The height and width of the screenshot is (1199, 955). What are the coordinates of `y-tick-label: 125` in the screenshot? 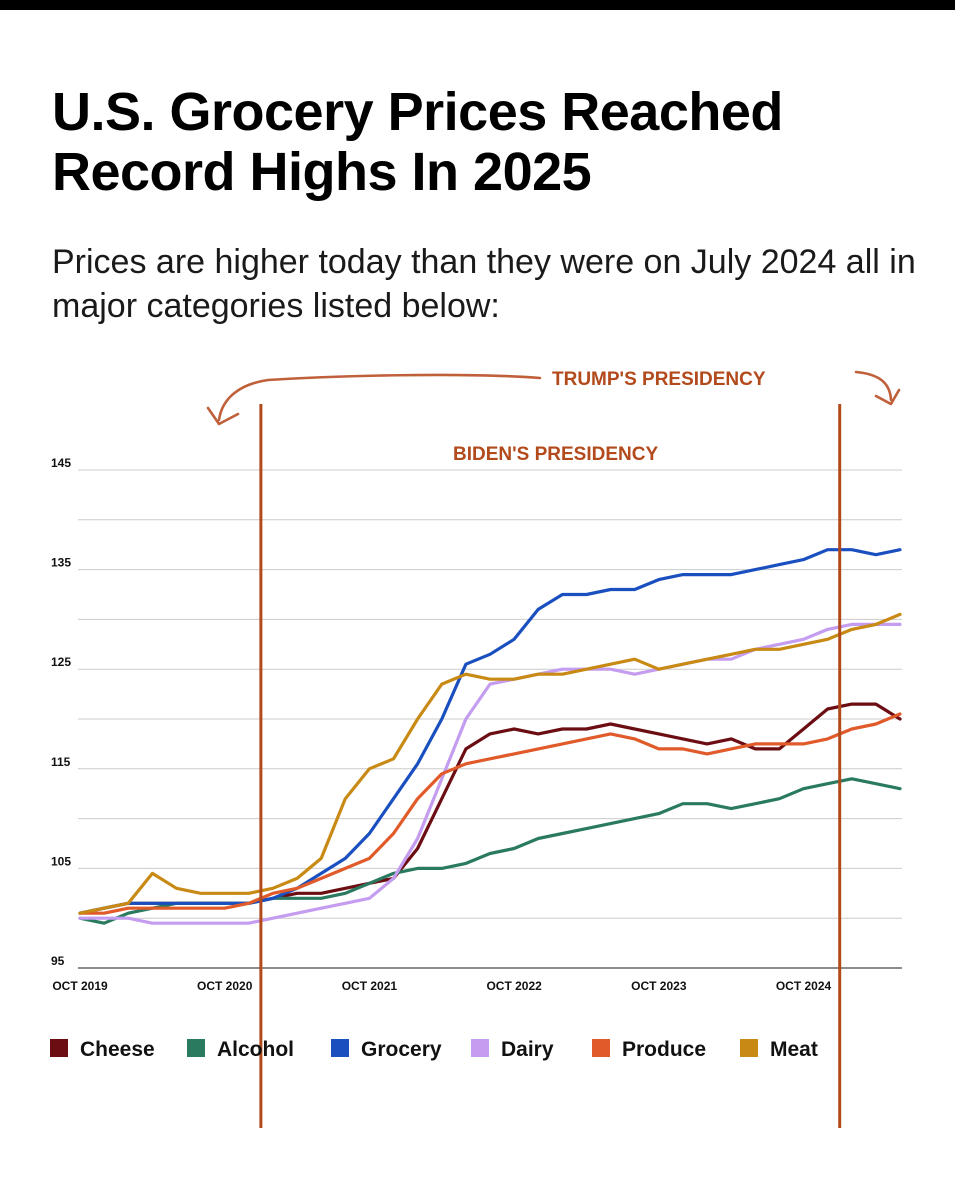 It's located at (61, 662).